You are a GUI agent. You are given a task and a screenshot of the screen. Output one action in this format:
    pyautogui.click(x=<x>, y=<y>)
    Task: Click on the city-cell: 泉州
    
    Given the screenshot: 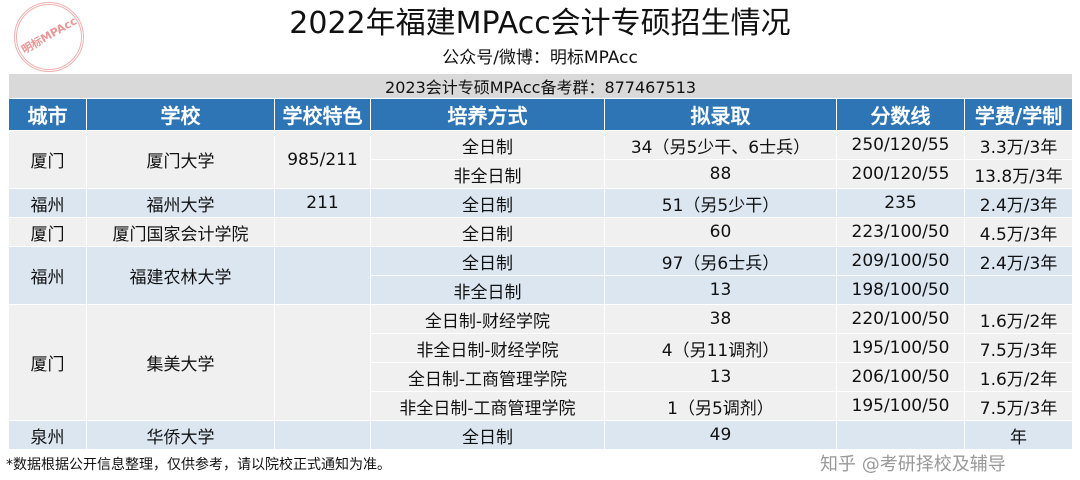 What is the action you would take?
    pyautogui.click(x=47, y=435)
    